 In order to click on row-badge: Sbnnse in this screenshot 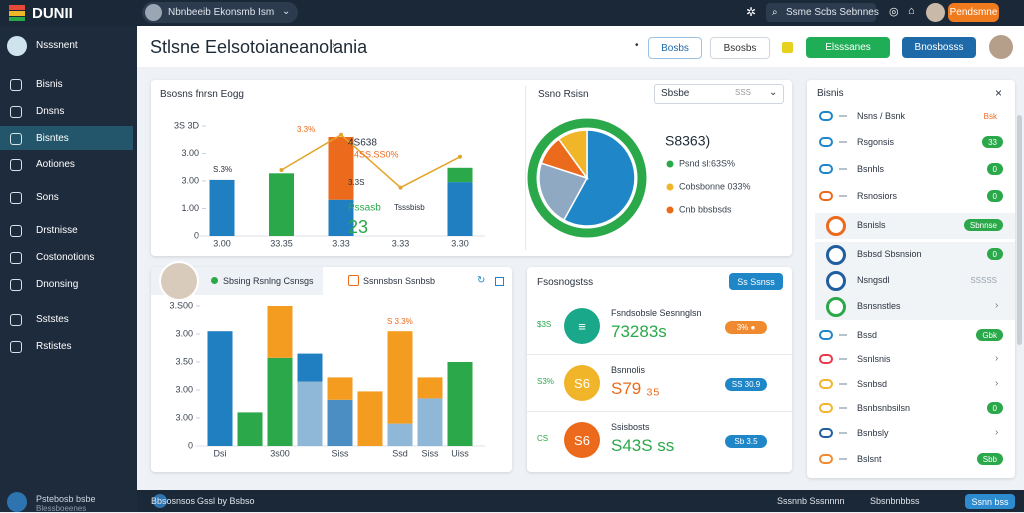, I will do `click(983, 225)`.